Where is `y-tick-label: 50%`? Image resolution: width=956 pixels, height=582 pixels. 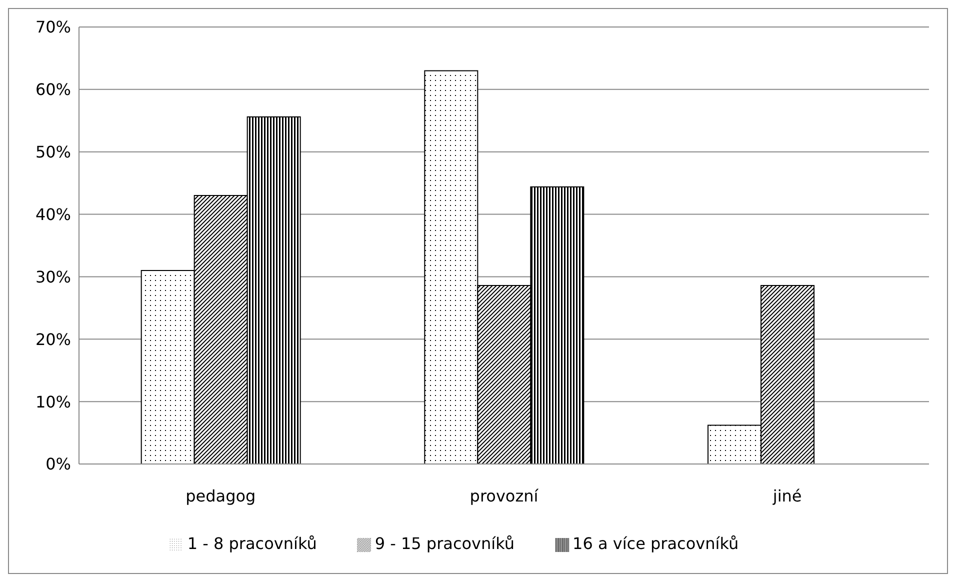
y-tick-label: 50% is located at coordinates (53, 152).